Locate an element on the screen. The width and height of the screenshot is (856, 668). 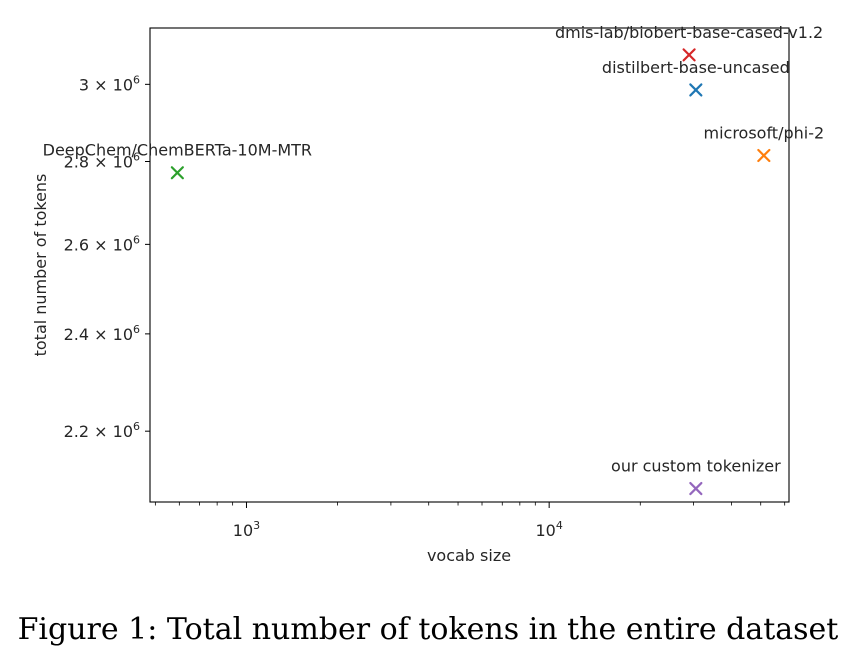
y-tick-label: 2.4 × 106 is located at coordinates (102, 333).